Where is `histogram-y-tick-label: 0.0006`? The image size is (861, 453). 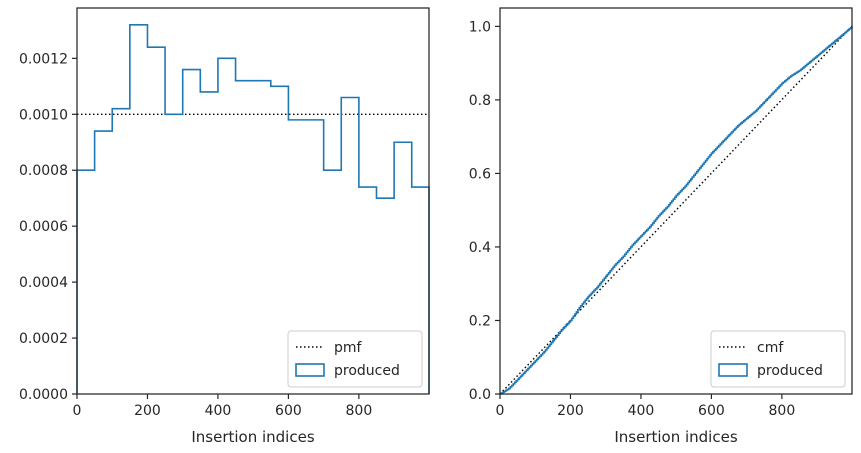
histogram-y-tick-label: 0.0006 is located at coordinates (43, 227).